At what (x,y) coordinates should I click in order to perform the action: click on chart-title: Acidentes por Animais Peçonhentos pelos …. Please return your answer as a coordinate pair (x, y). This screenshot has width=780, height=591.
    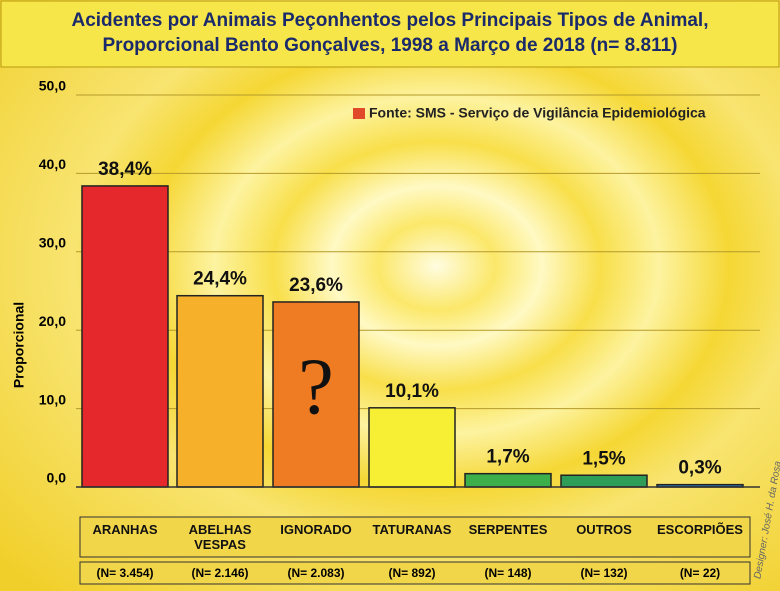
    Looking at the image, I should click on (389, 20).